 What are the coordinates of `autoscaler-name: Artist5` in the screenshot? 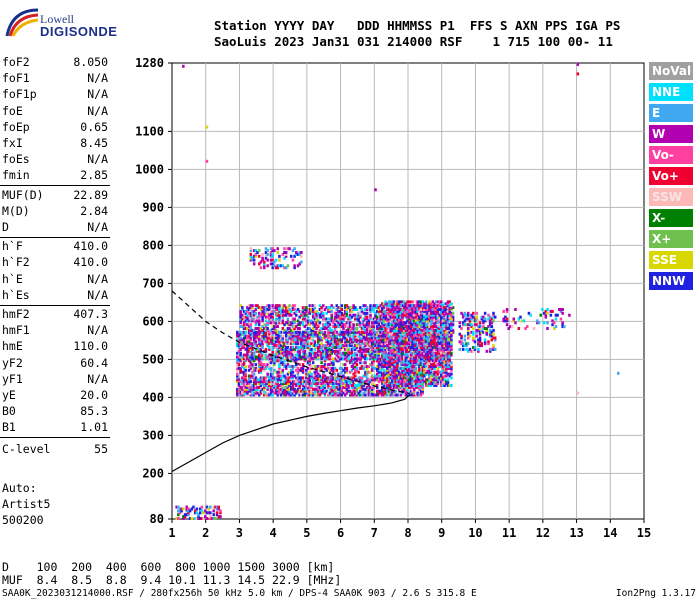 It's located at (26, 504).